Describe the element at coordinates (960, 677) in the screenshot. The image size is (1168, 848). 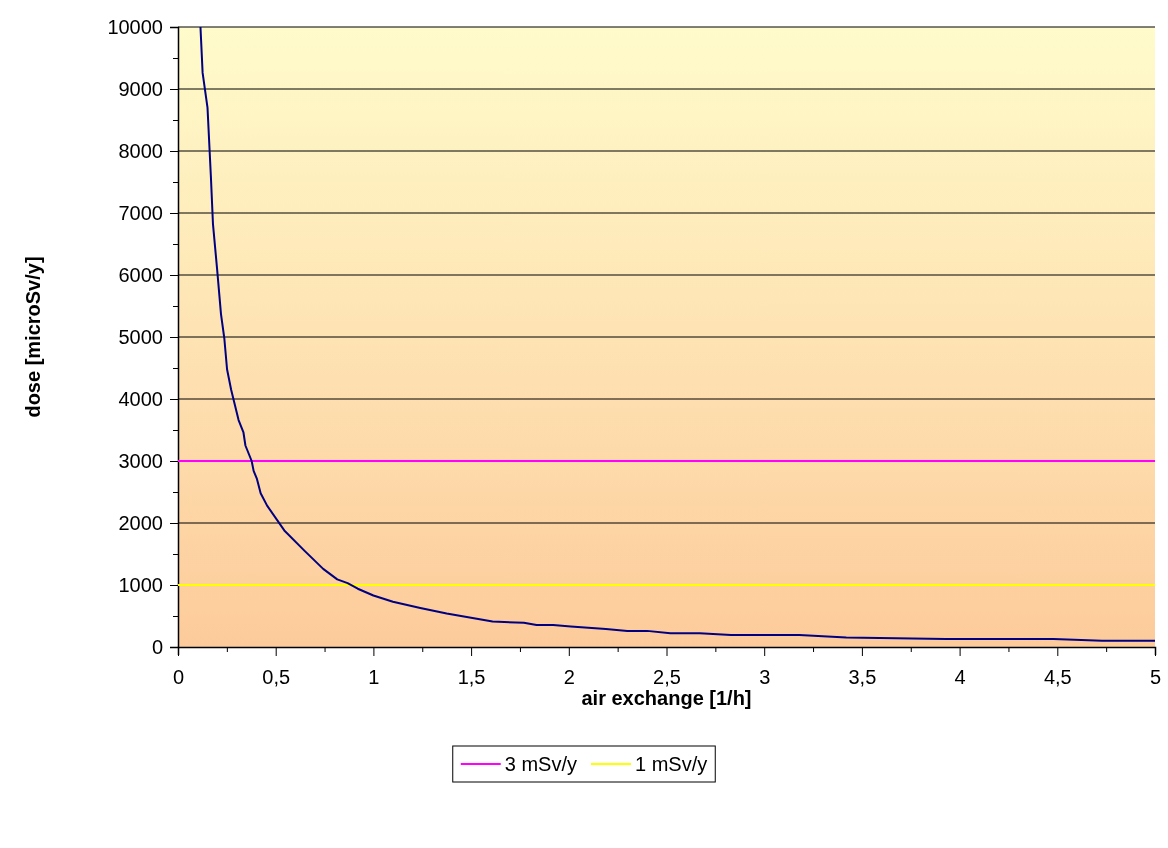
I see `x-tick-label: 4` at that location.